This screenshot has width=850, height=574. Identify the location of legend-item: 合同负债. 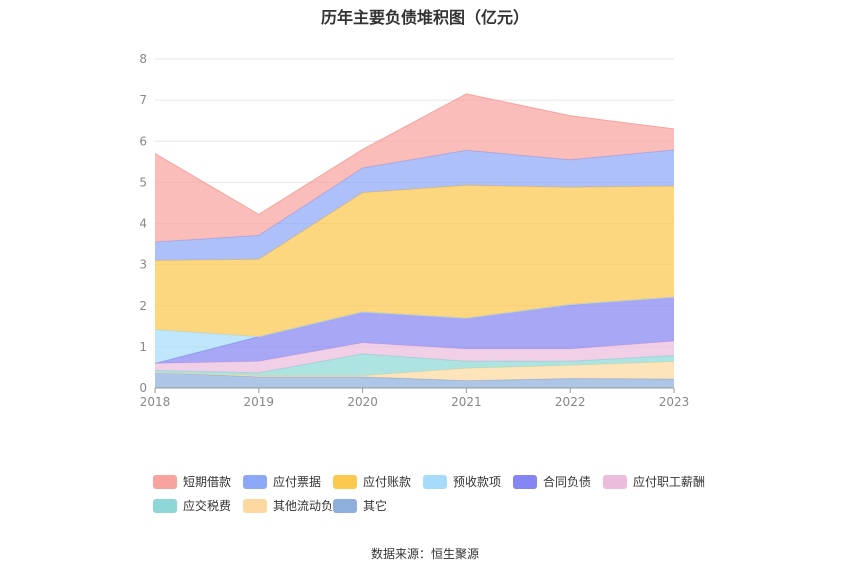
(552, 481).